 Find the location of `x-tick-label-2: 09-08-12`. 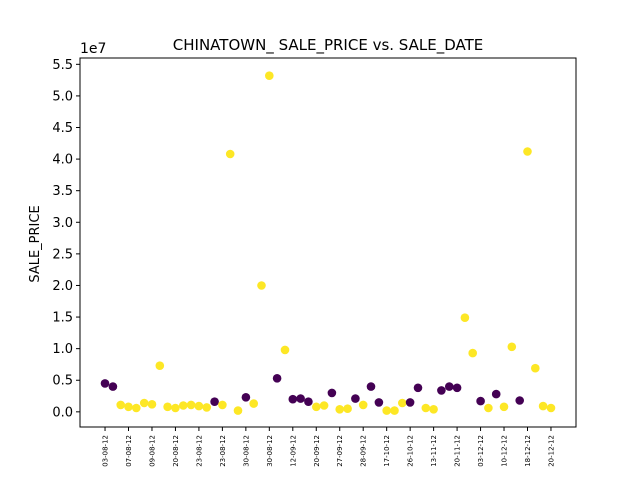

x-tick-label-2: 09-08-12 is located at coordinates (153, 451).